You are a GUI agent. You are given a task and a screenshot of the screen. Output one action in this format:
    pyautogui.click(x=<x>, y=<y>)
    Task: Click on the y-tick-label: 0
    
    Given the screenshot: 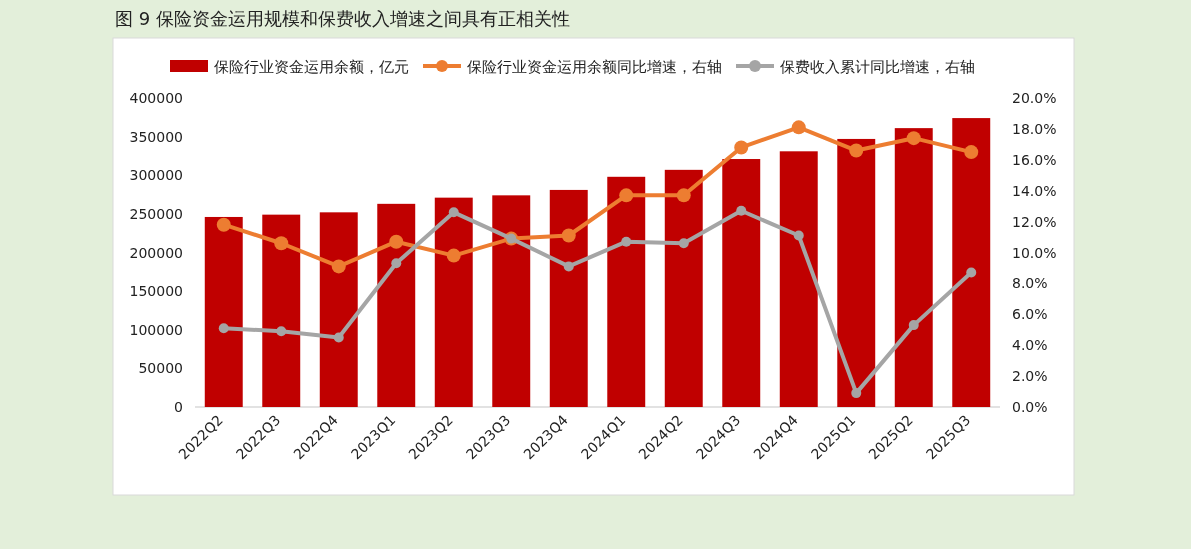 What is the action you would take?
    pyautogui.click(x=178, y=407)
    